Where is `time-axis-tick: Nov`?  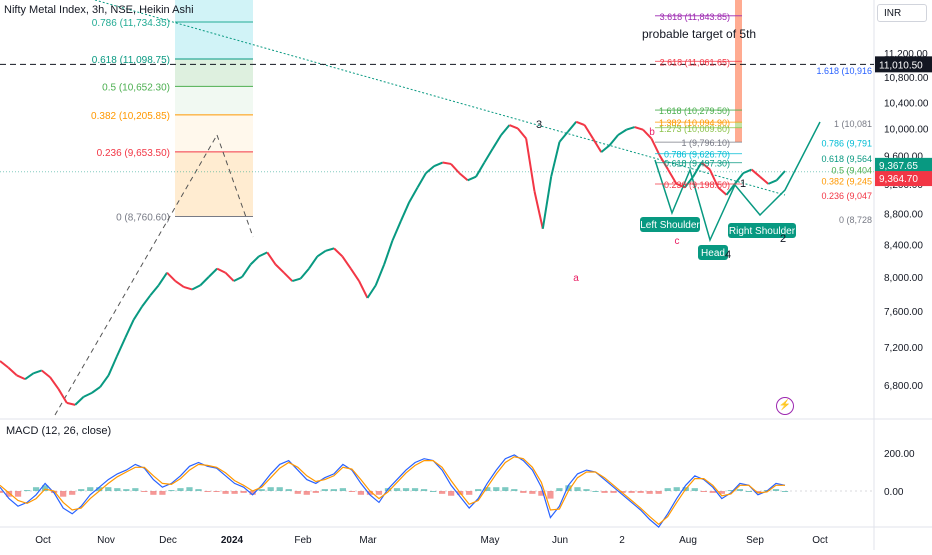
time-axis-tick: Nov is located at coordinates (106, 540).